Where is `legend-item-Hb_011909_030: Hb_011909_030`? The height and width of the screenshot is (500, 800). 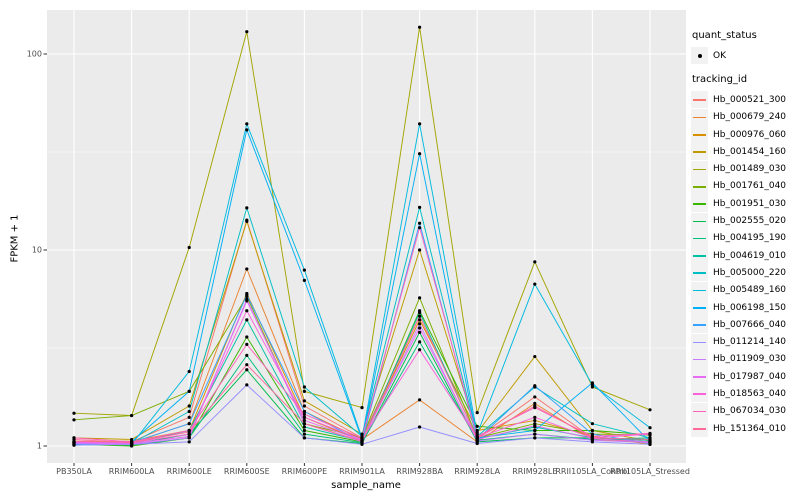 legend-item-Hb_011909_030: Hb_011909_030 is located at coordinates (745, 359).